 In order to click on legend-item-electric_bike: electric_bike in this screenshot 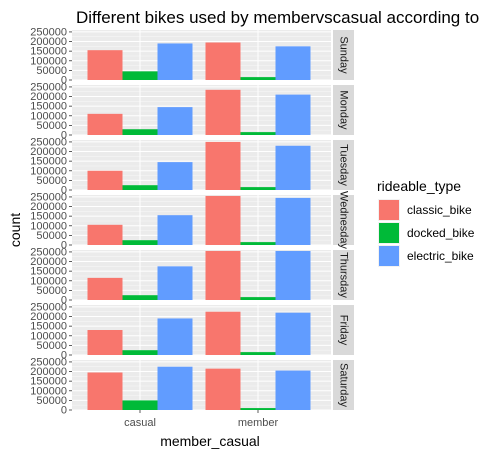, I will do `click(426, 256)`.